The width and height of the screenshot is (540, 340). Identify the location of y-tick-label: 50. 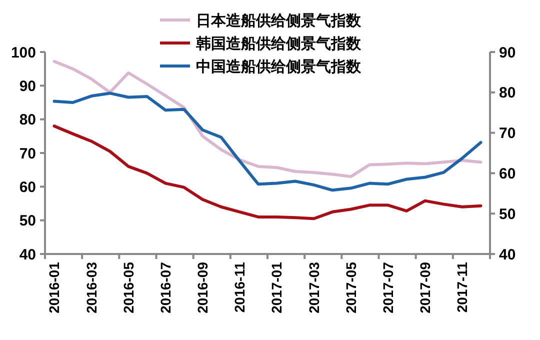
(27, 221).